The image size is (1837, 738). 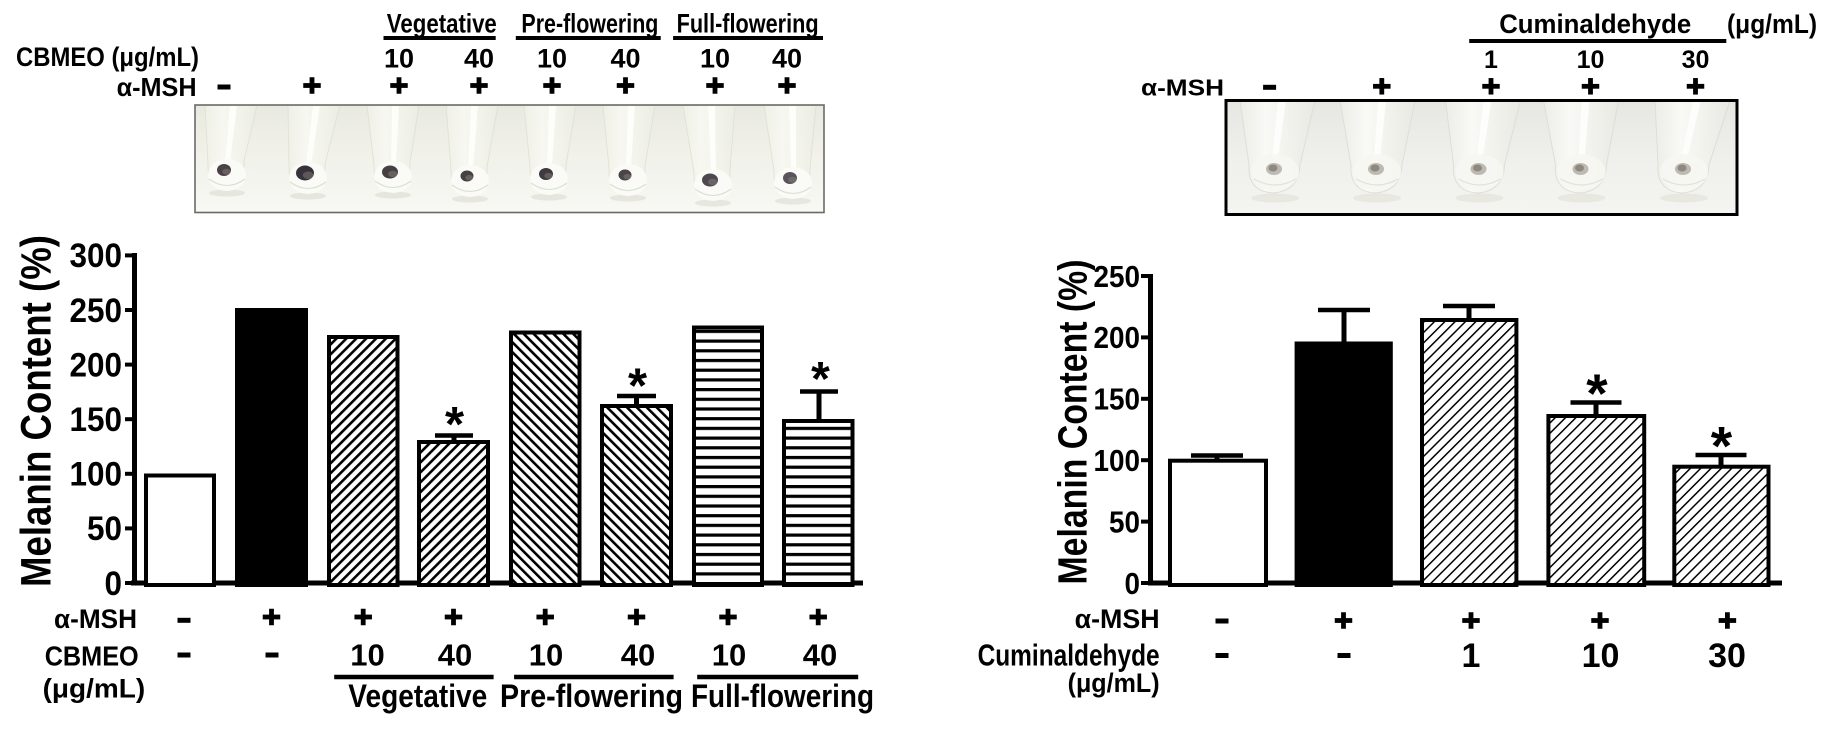 I want to click on svg-text: 300, so click(x=96, y=256).